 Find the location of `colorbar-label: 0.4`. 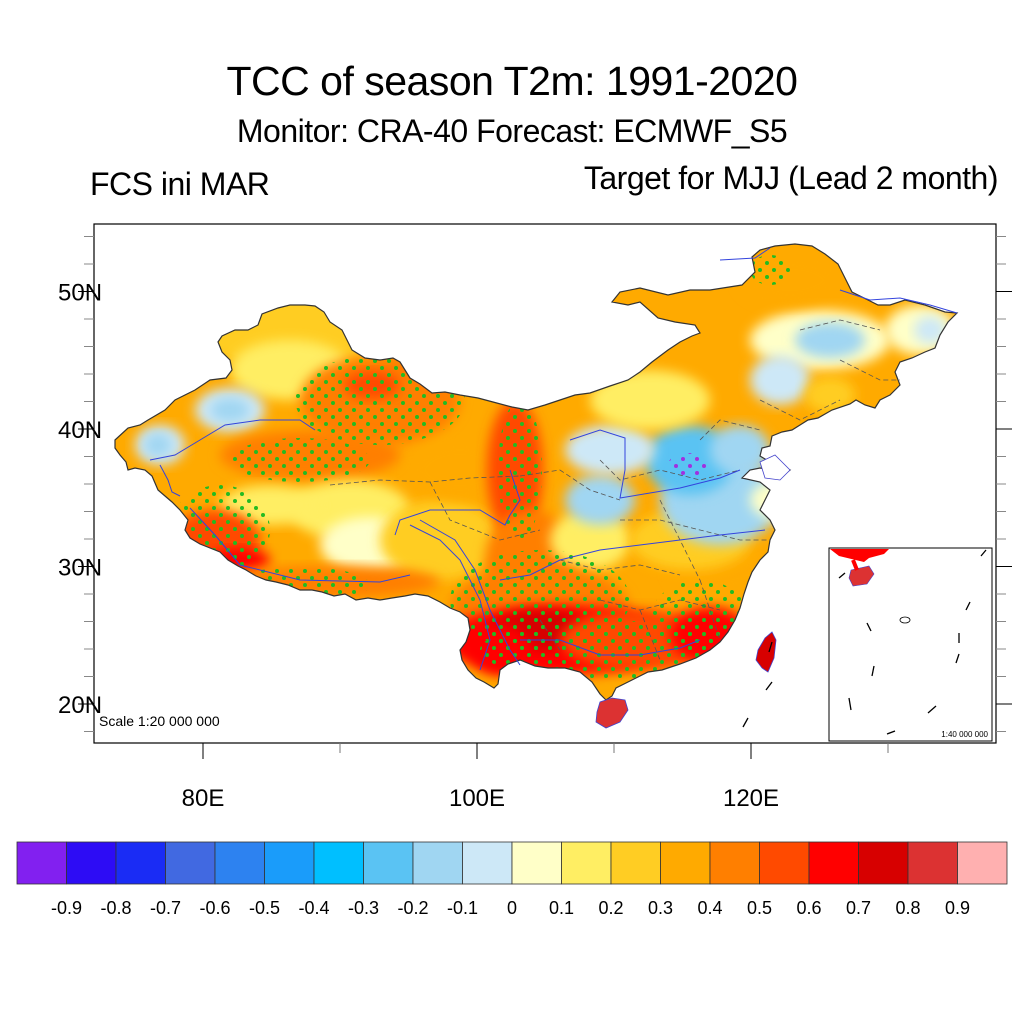

colorbar-label: 0.4 is located at coordinates (709, 908).